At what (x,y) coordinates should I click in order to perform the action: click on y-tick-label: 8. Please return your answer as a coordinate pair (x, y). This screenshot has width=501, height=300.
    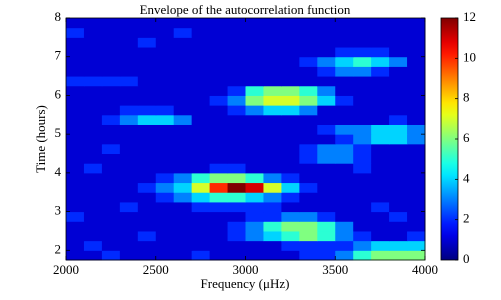
    Looking at the image, I should click on (58, 16).